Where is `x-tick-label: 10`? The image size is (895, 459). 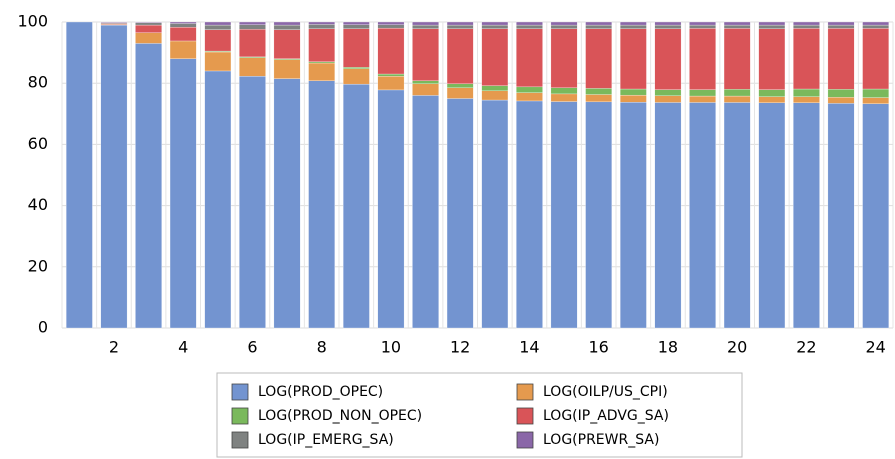
x-tick-label: 10 is located at coordinates (391, 347).